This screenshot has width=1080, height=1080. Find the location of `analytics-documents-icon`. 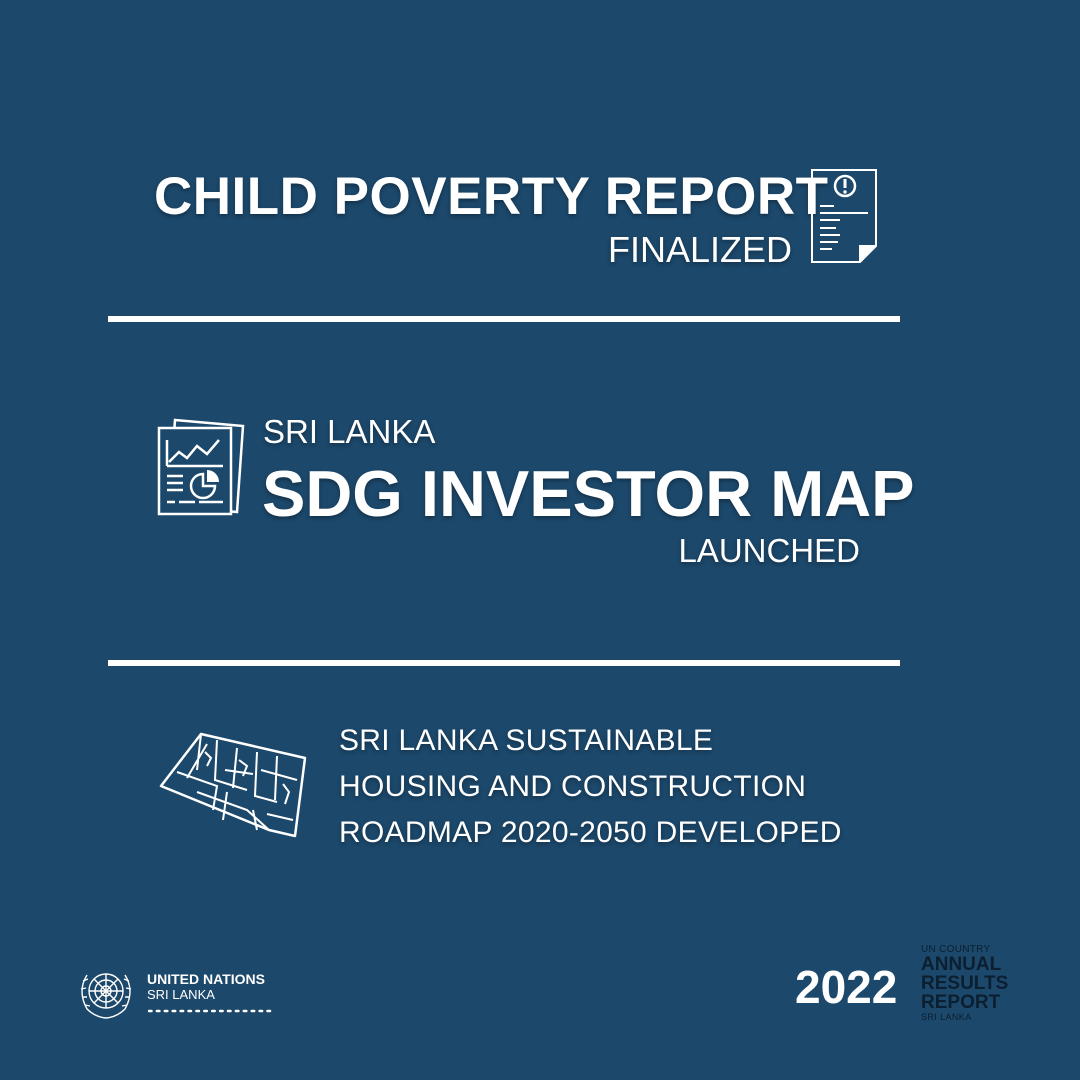

analytics-documents-icon is located at coordinates (201, 467).